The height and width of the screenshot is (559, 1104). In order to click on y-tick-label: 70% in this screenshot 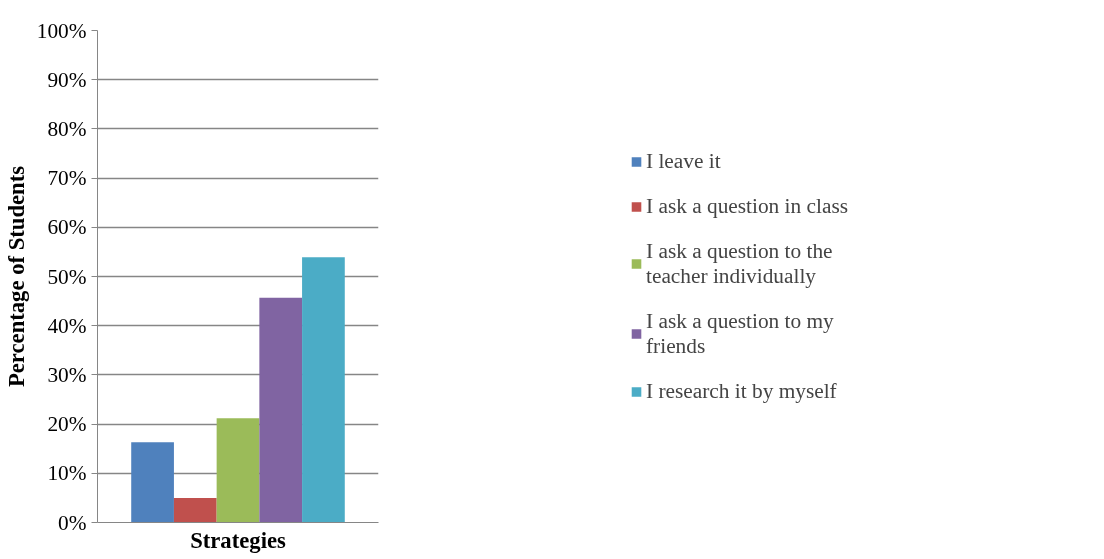, I will do `click(67, 178)`.